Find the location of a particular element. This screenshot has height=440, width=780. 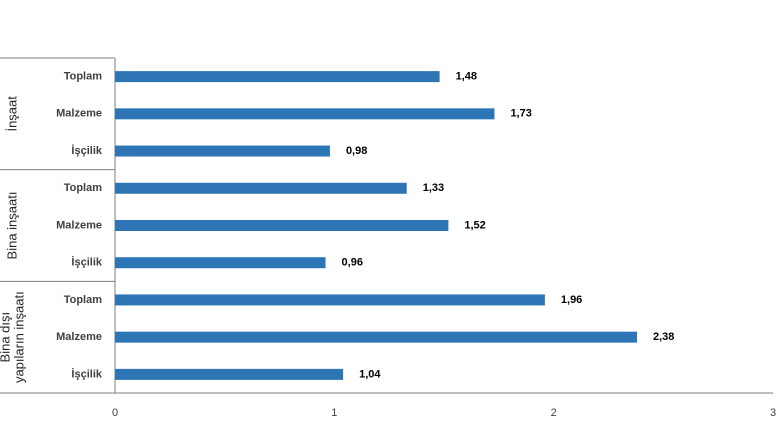

data-label: 1,52 is located at coordinates (474, 225).